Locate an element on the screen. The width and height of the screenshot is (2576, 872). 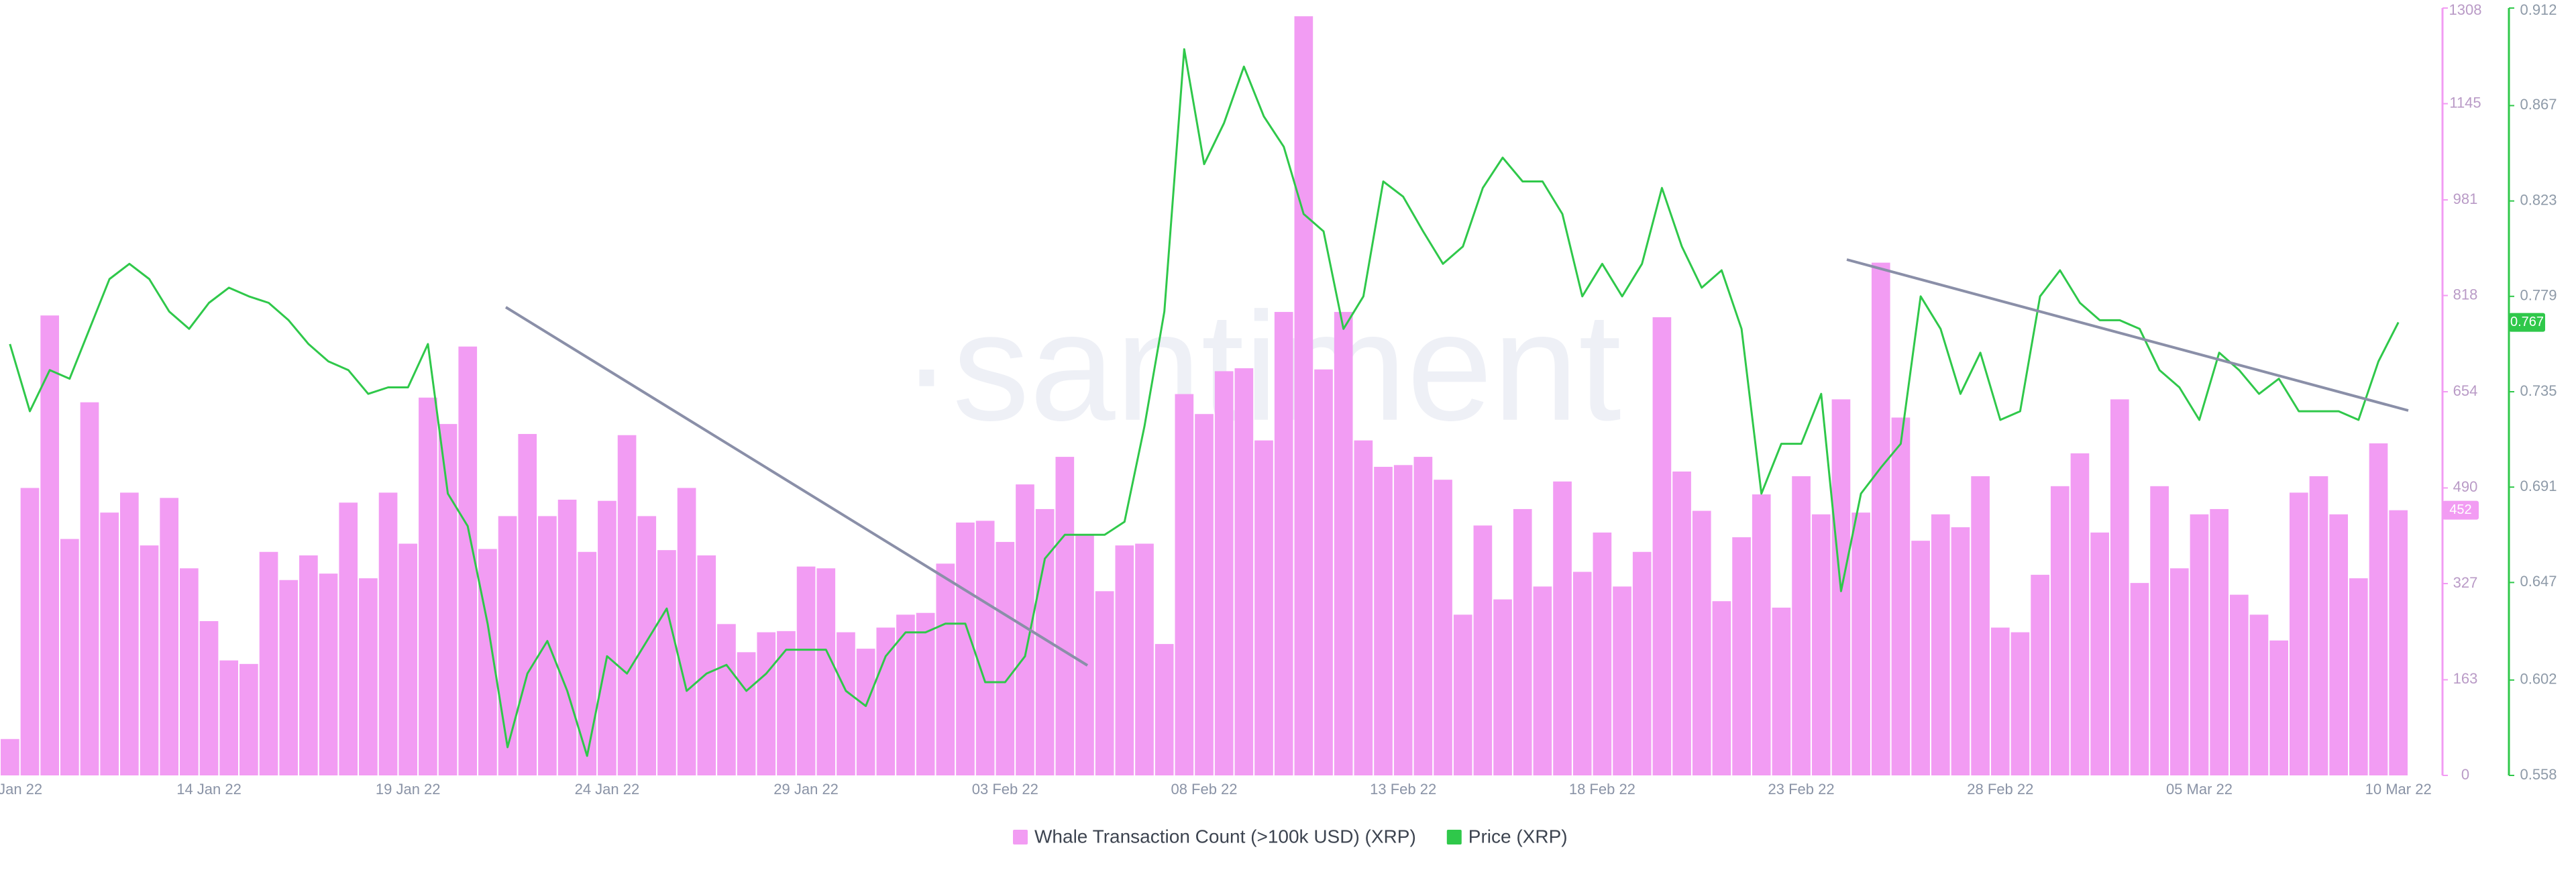
y2-tick-label: 0.867 is located at coordinates (2538, 104).